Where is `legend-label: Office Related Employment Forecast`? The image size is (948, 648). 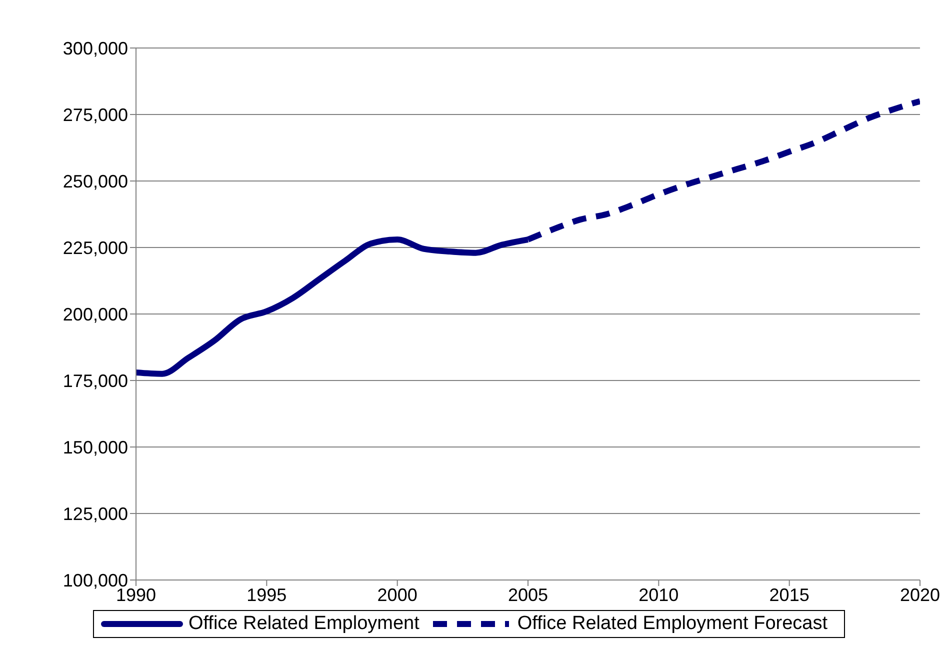
legend-label: Office Related Employment Forecast is located at coordinates (672, 624).